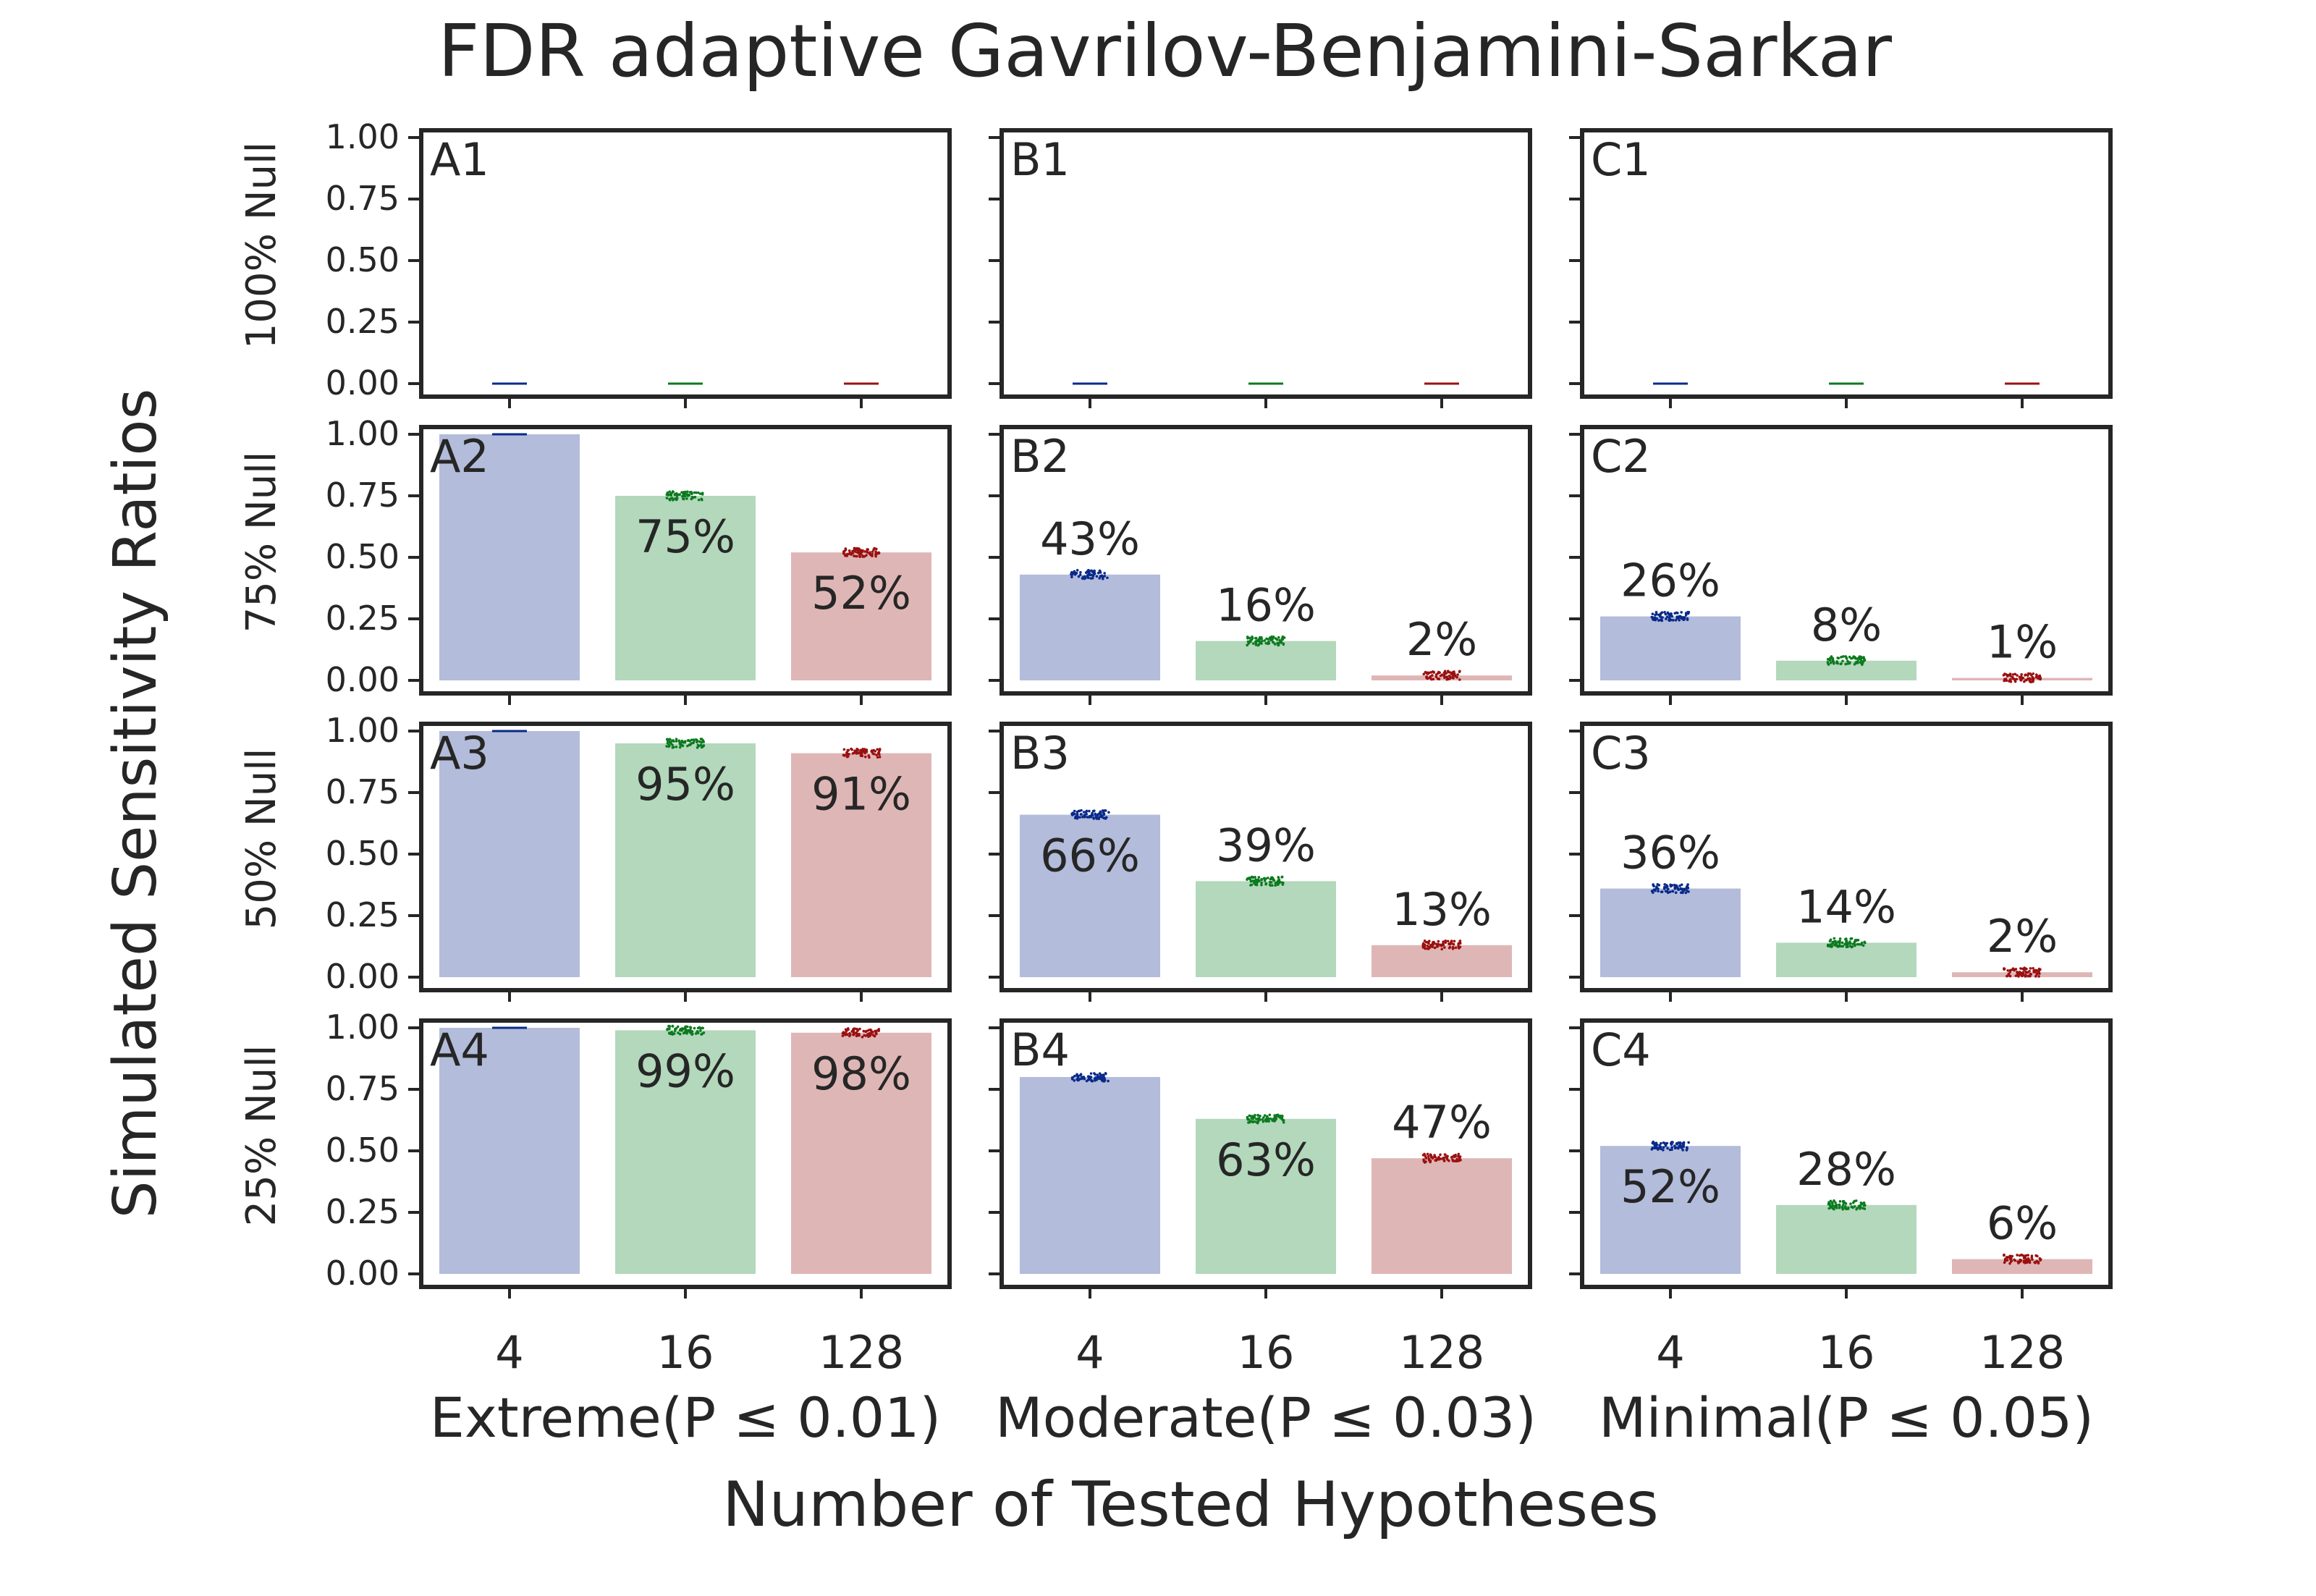 The height and width of the screenshot is (1596, 2316). What do you see at coordinates (1441, 639) in the screenshot?
I see `data-label-b2-128: 2%` at bounding box center [1441, 639].